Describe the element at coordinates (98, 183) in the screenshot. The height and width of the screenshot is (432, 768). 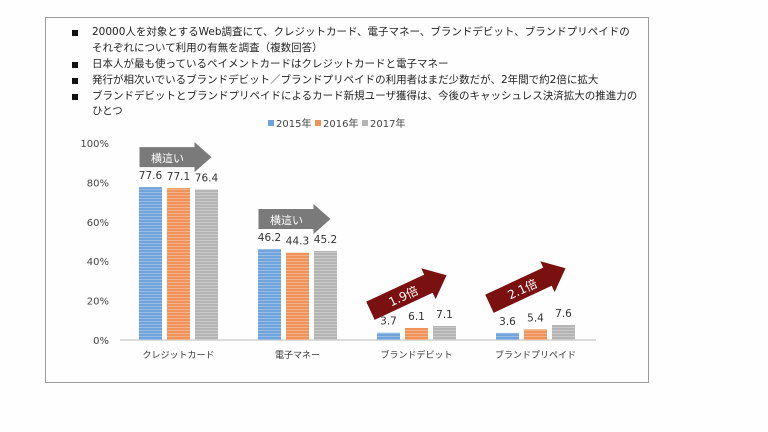
I see `y-tick-label: 80%` at that location.